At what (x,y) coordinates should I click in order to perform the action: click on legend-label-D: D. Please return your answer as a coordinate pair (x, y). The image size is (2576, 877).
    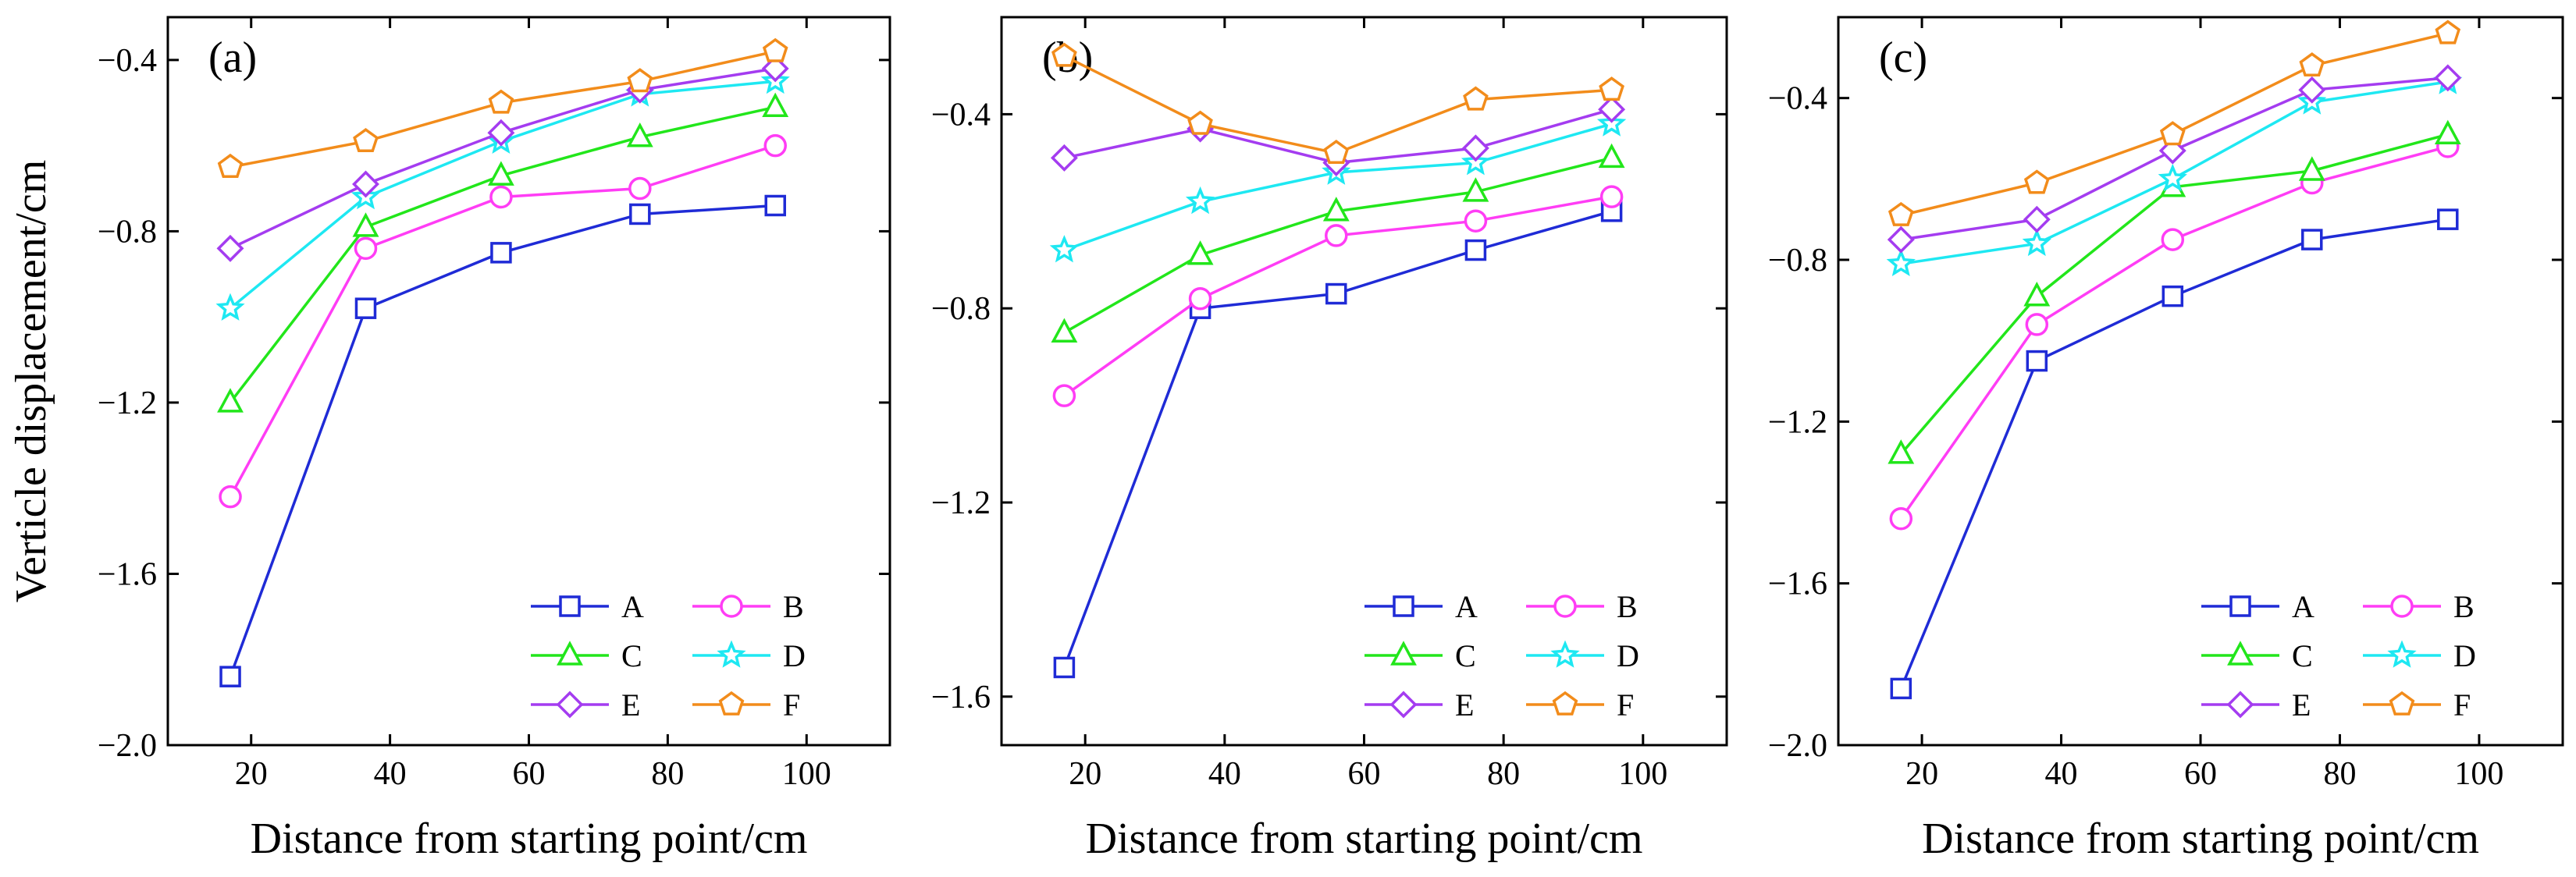
    Looking at the image, I should click on (2464, 655).